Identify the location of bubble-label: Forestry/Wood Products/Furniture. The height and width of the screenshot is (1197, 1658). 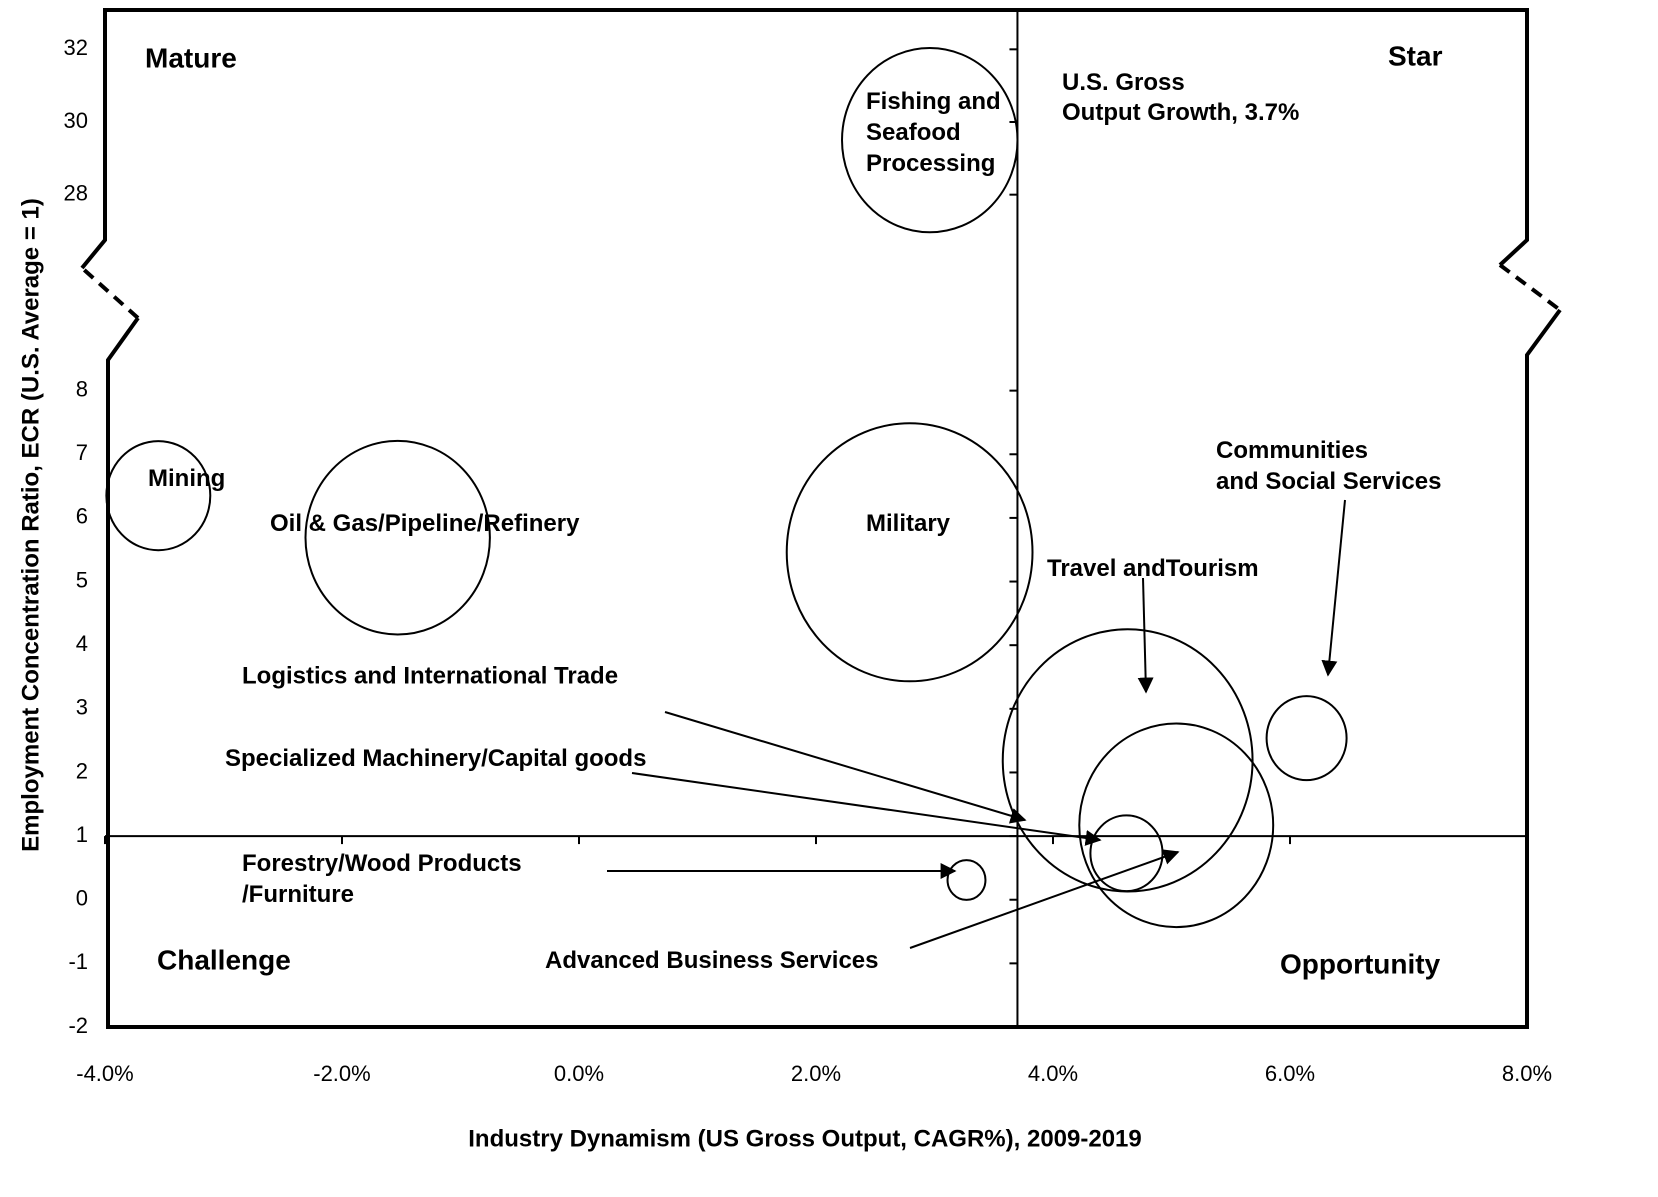
(382, 879).